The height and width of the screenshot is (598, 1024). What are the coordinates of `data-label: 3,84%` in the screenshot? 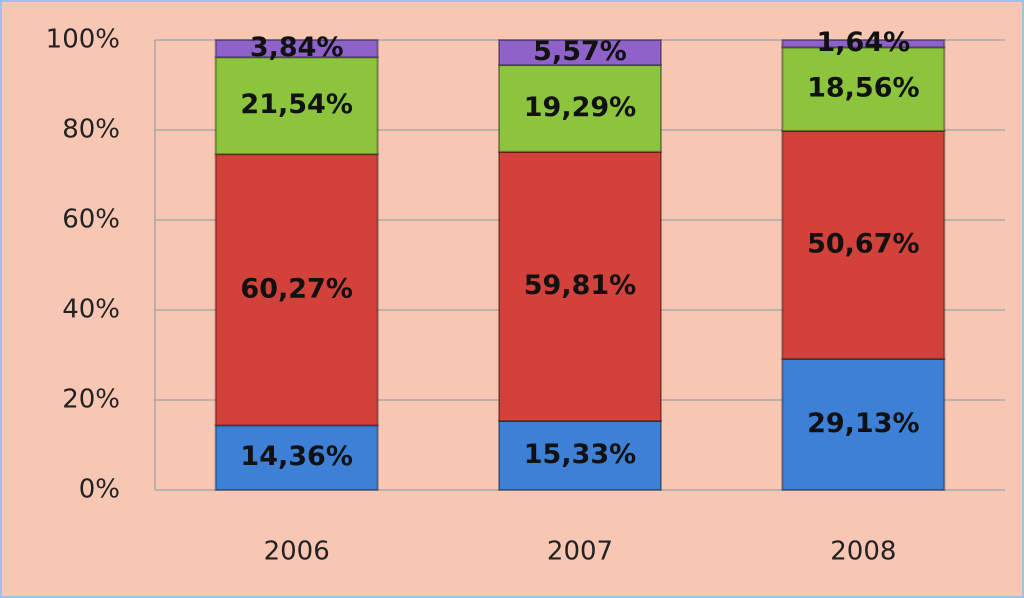 It's located at (297, 47).